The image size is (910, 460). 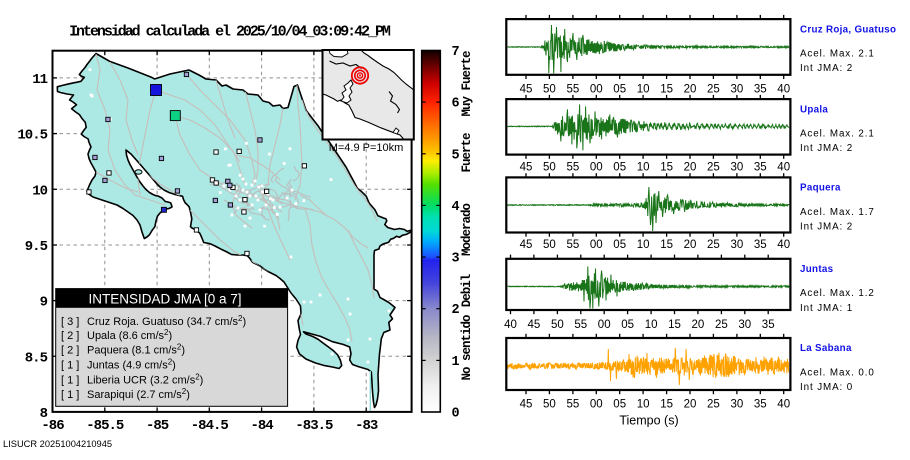 I want to click on svg-text: Acel. Max. 0.0, so click(x=837, y=372).